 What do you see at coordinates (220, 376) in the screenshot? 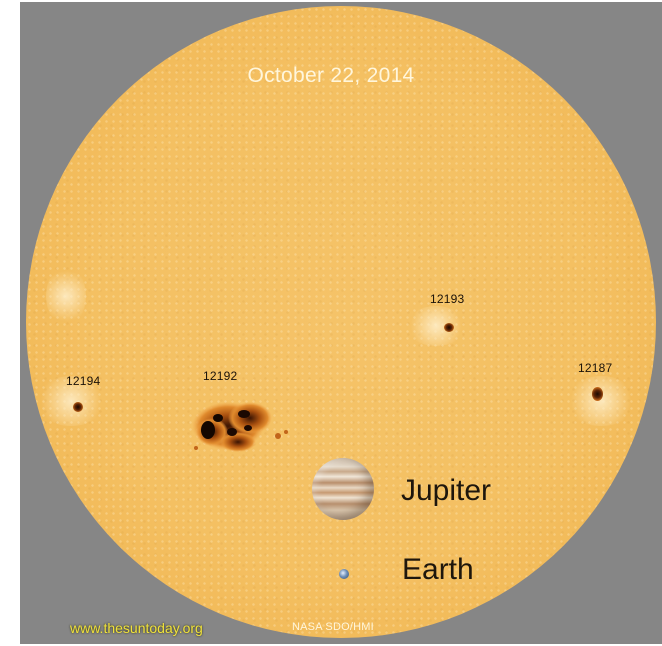
I see `sunspot-label-12192: 12192` at bounding box center [220, 376].